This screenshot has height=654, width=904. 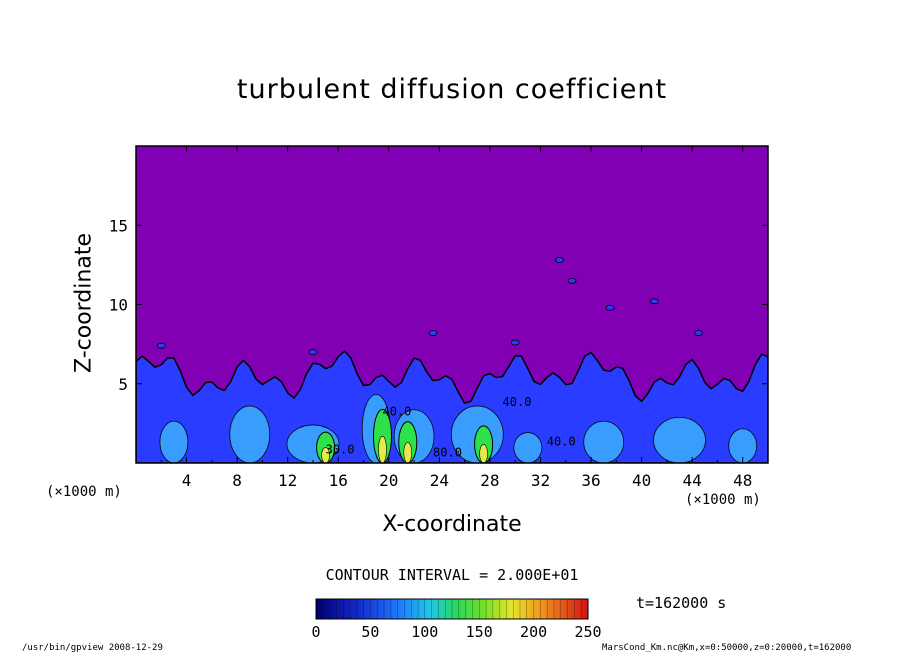 I want to click on colorbar-tick-label: 200, so click(x=533, y=632).